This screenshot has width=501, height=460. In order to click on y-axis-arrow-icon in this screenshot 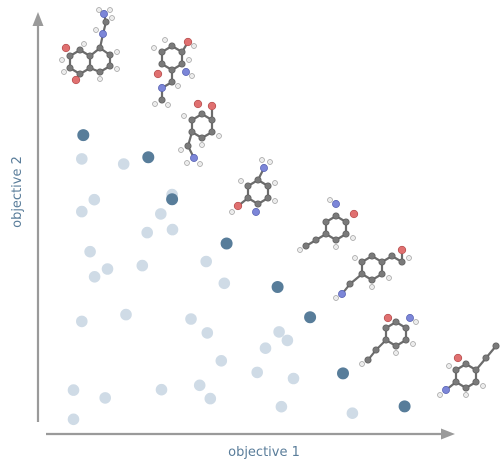, I will do `click(38, 19)`.